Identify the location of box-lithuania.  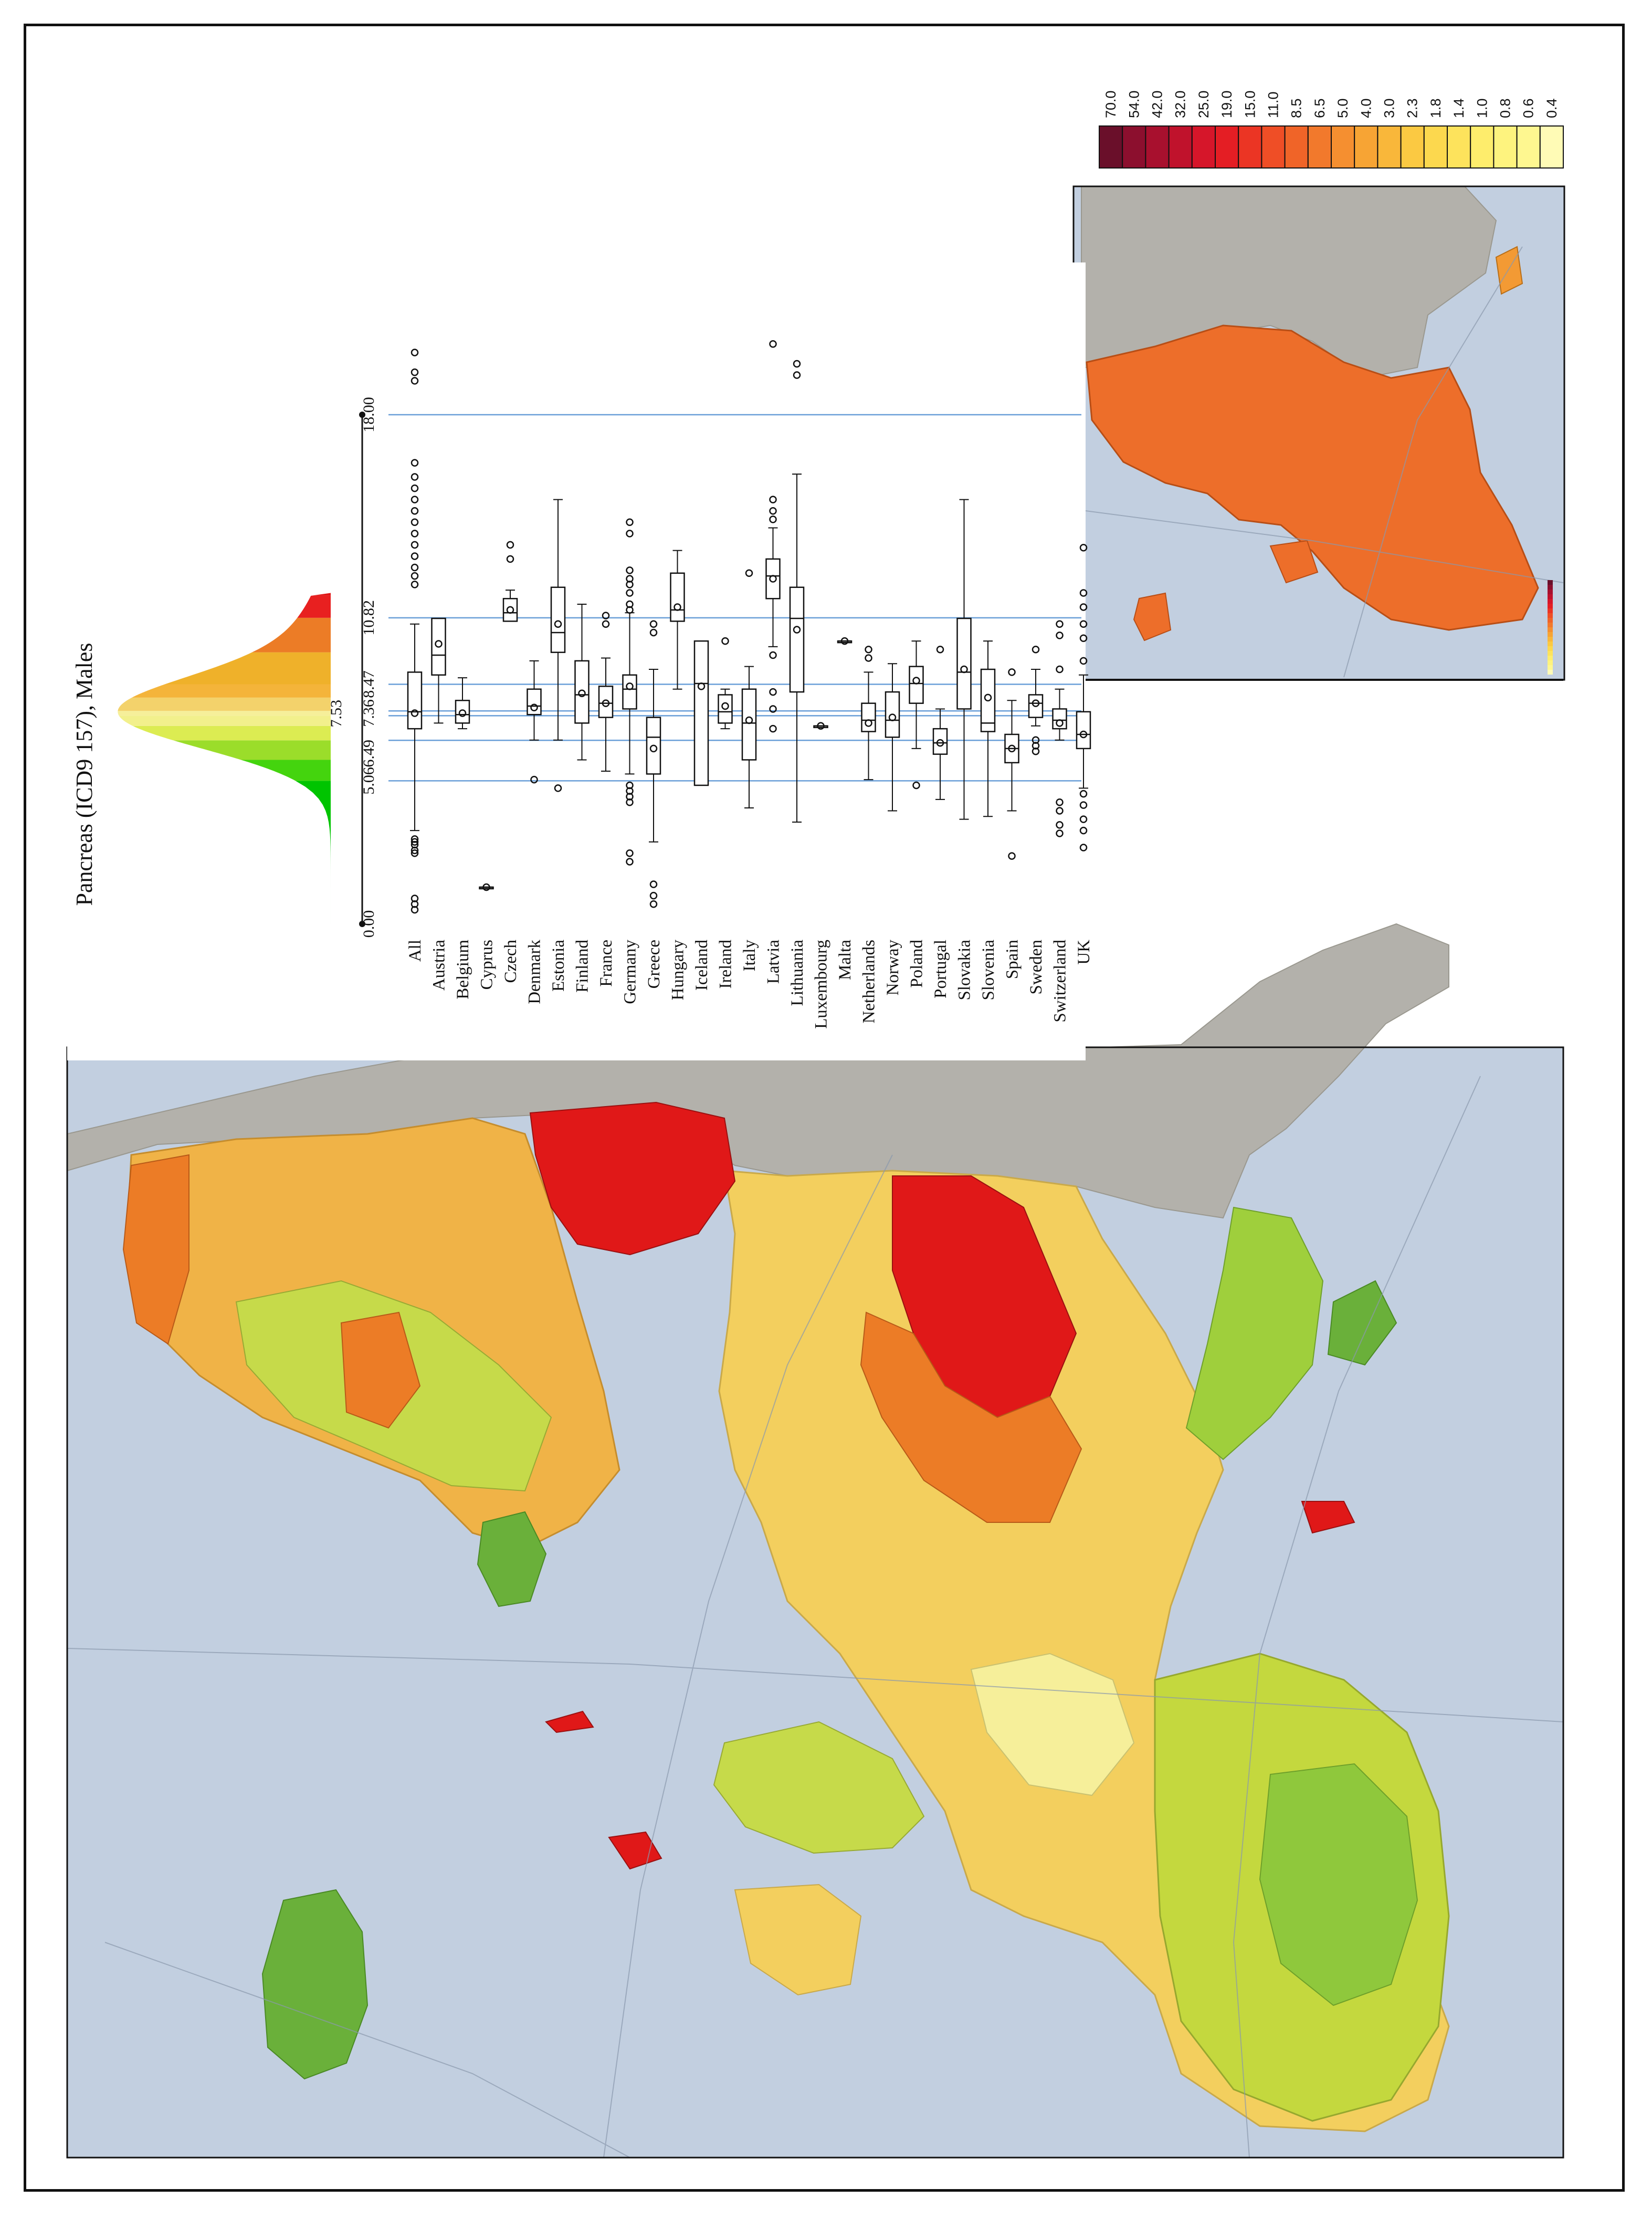
(797, 591).